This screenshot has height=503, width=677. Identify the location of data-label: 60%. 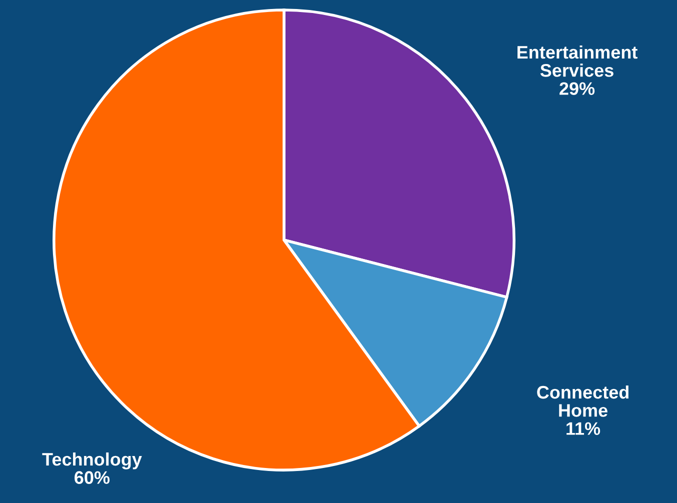
(92, 477).